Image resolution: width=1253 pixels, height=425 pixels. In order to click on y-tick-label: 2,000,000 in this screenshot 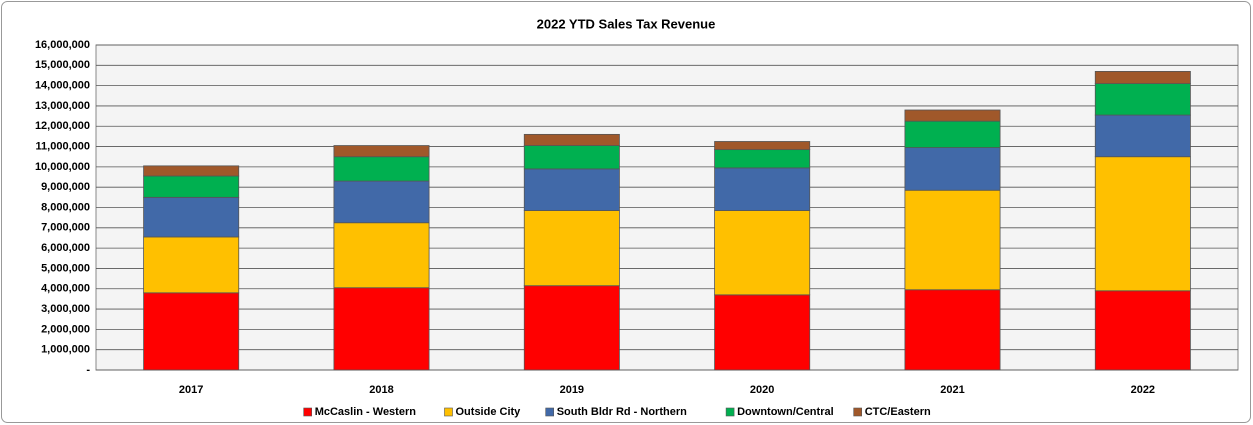, I will do `click(65, 329)`.